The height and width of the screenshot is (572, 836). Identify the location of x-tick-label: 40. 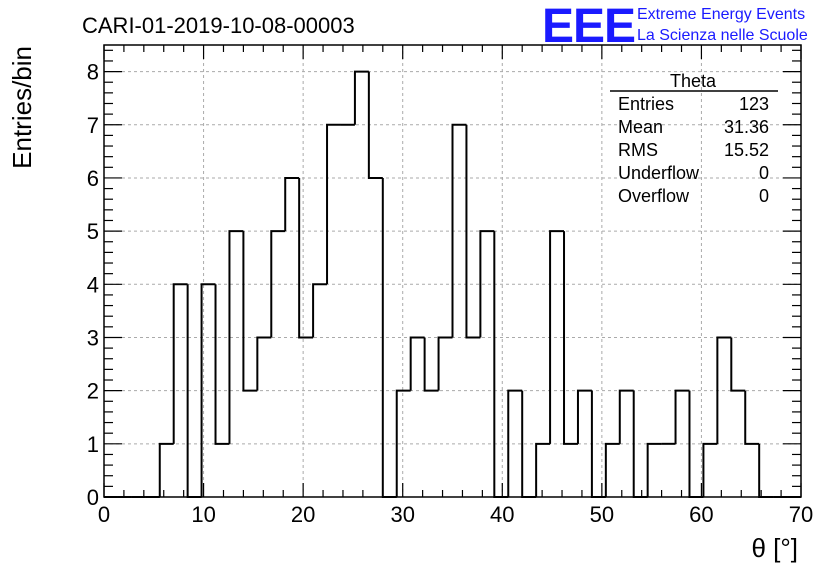
(502, 514).